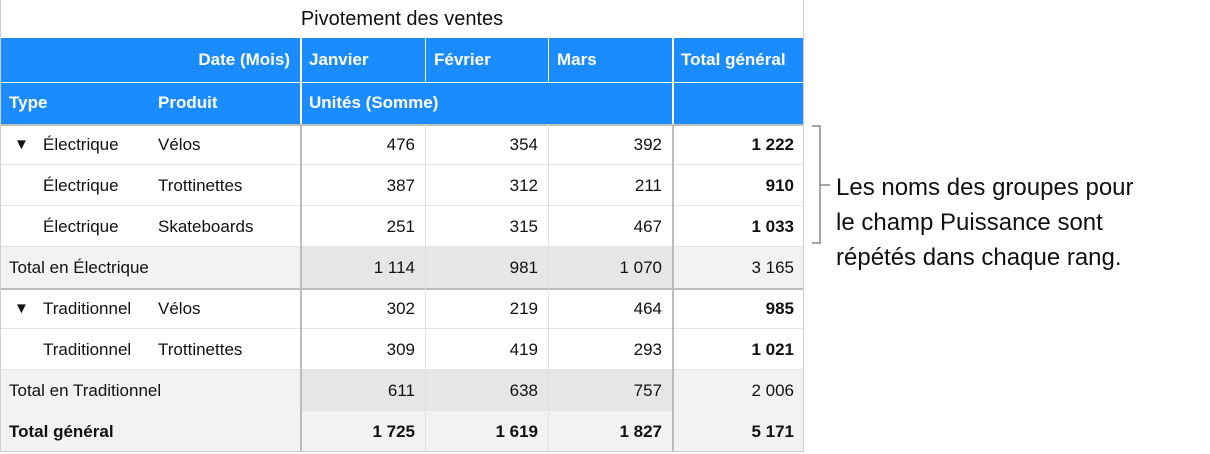 This screenshot has width=1210, height=454. Describe the element at coordinates (394, 267) in the screenshot. I see `group-total-value: 1 114` at that location.